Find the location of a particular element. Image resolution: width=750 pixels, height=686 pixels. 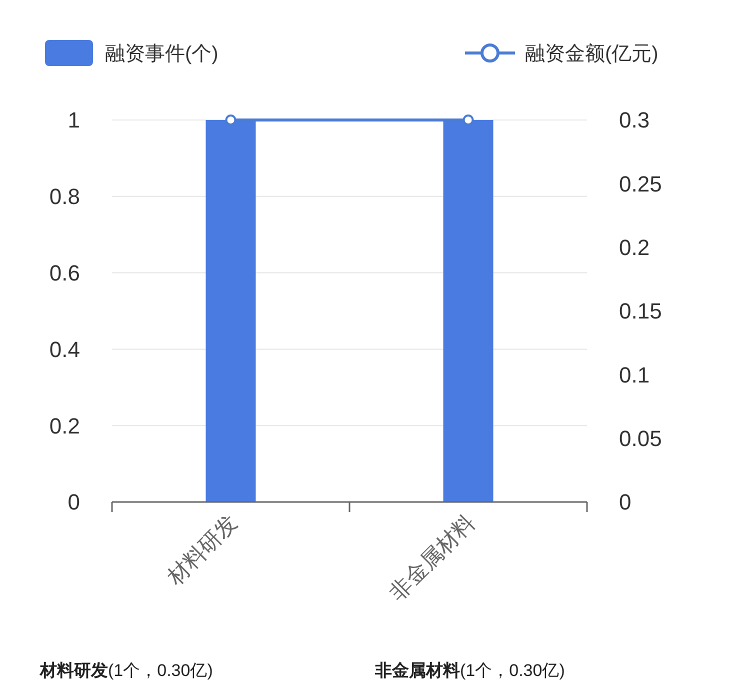

y2-tick-label: 0.05 is located at coordinates (640, 439).